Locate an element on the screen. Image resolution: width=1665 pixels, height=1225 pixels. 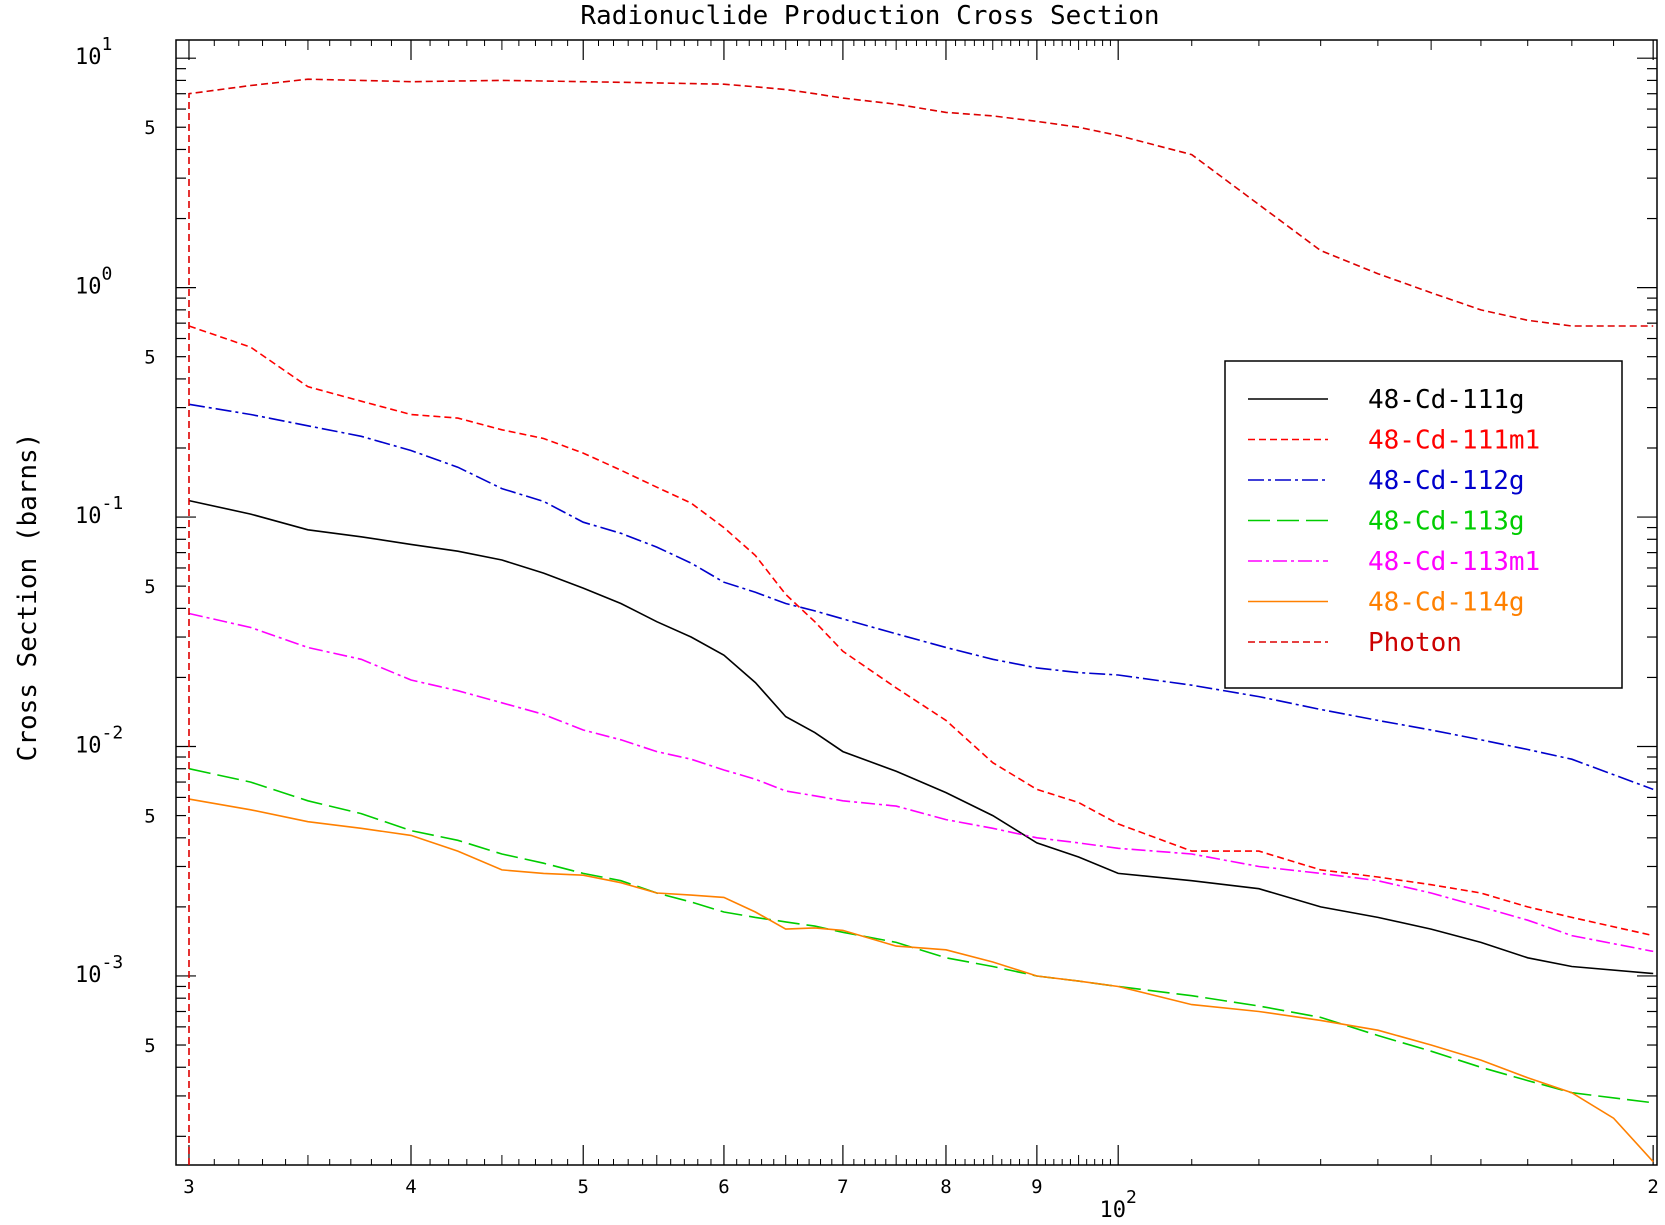
legend-label: 48-Cd-113g is located at coordinates (1446, 522).